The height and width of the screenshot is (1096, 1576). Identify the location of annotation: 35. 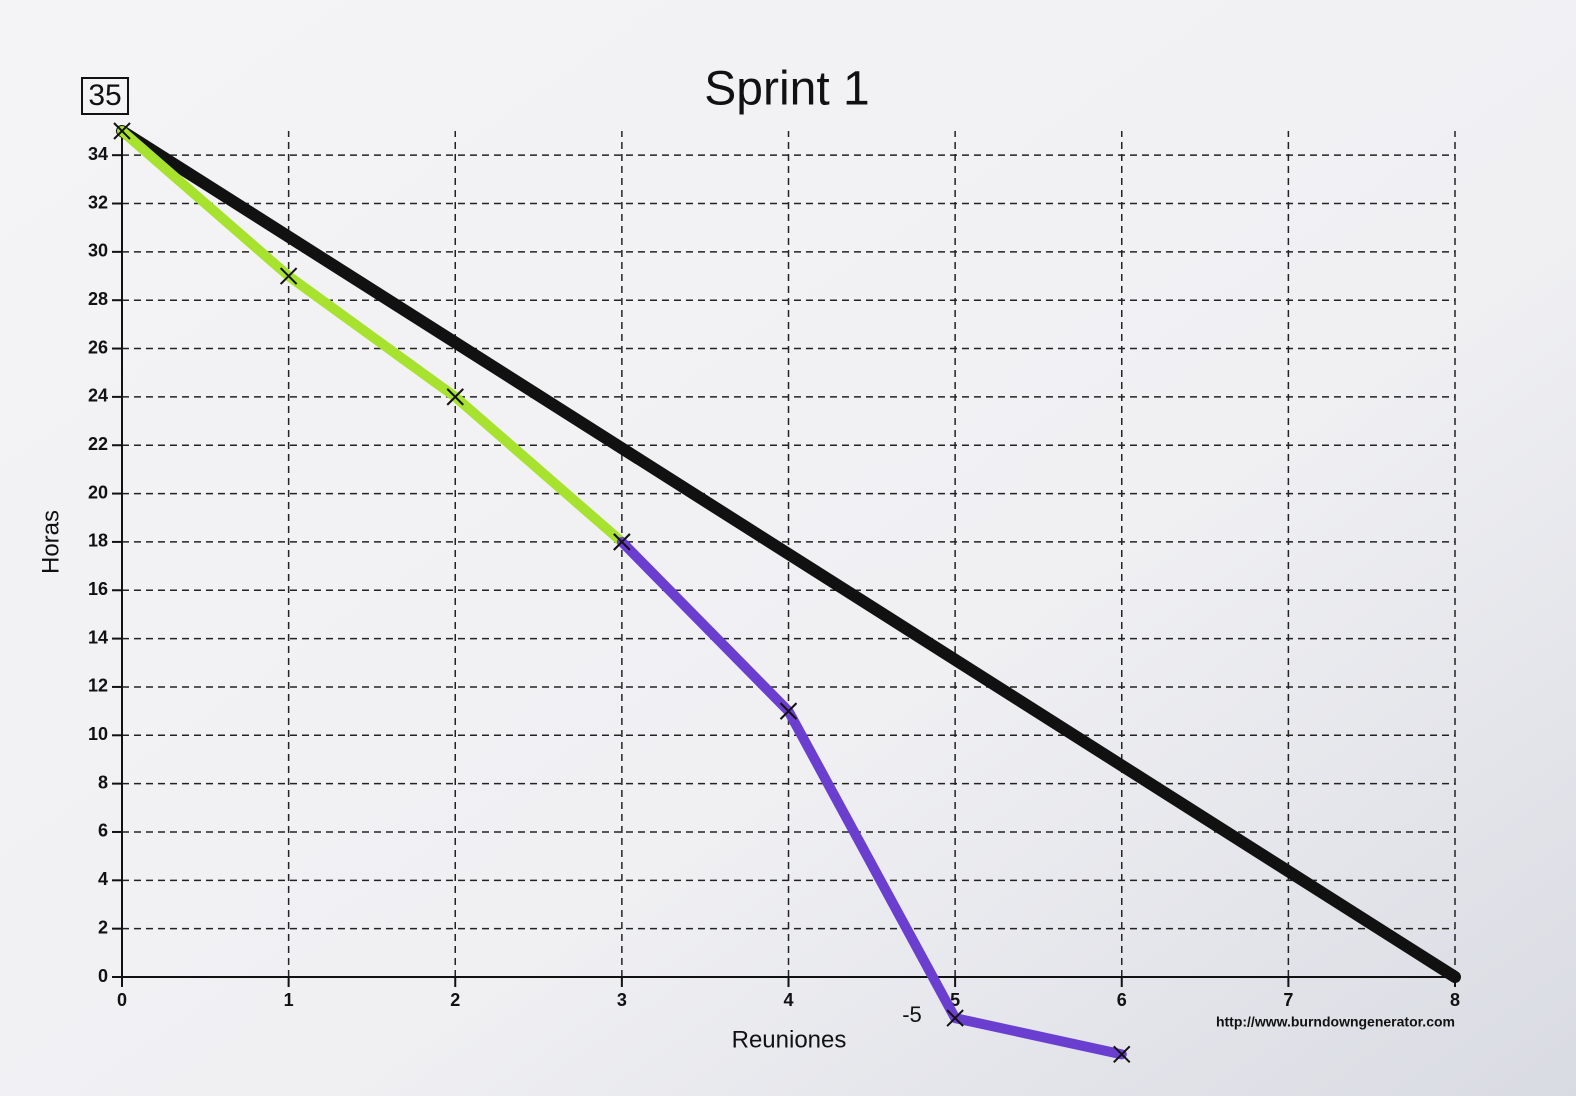
(104, 95).